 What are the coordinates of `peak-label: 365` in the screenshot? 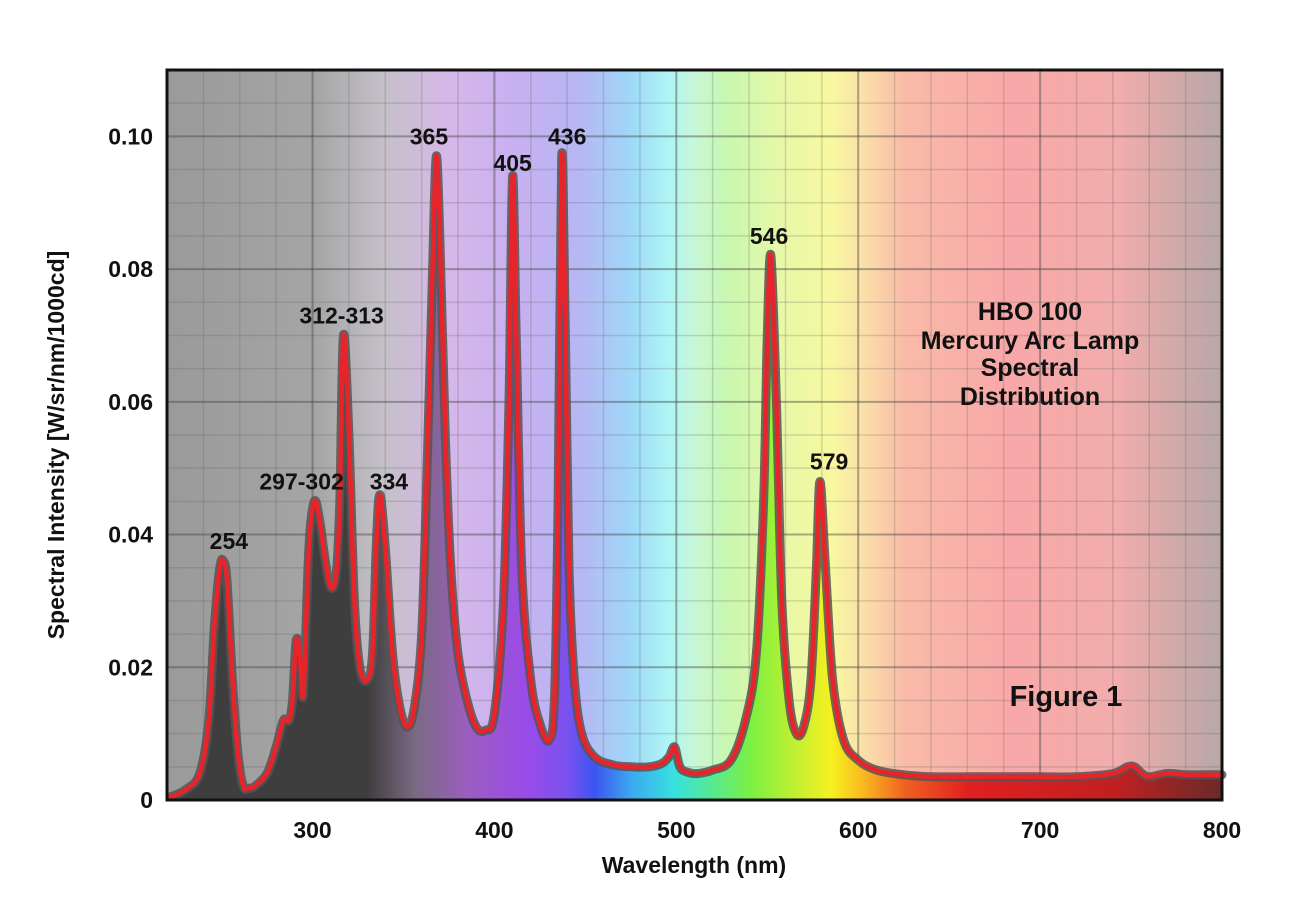 It's located at (429, 136).